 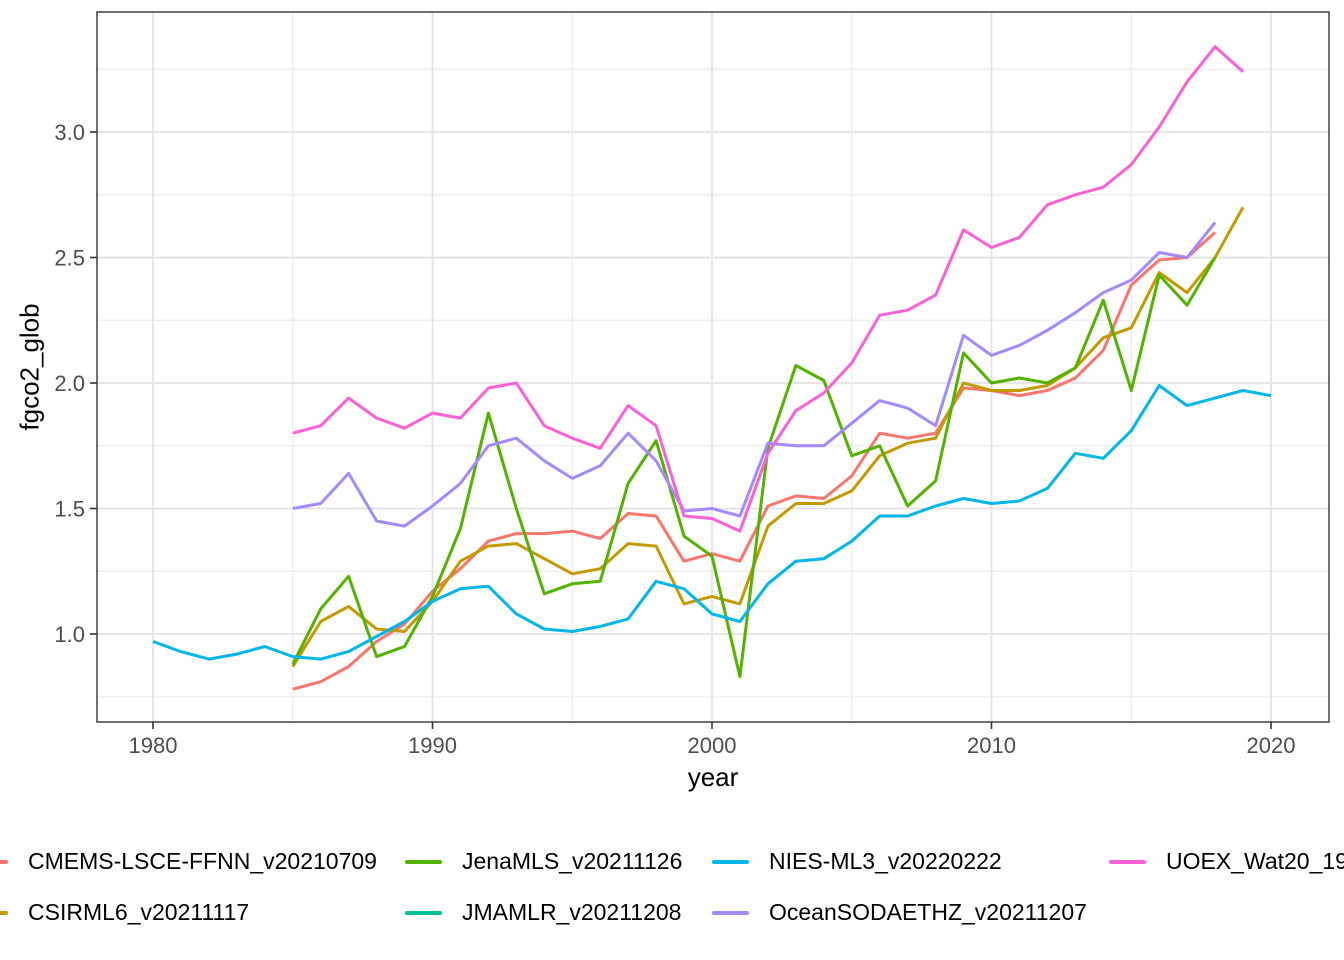 I want to click on x-tick-label: 2020, so click(x=1271, y=745).